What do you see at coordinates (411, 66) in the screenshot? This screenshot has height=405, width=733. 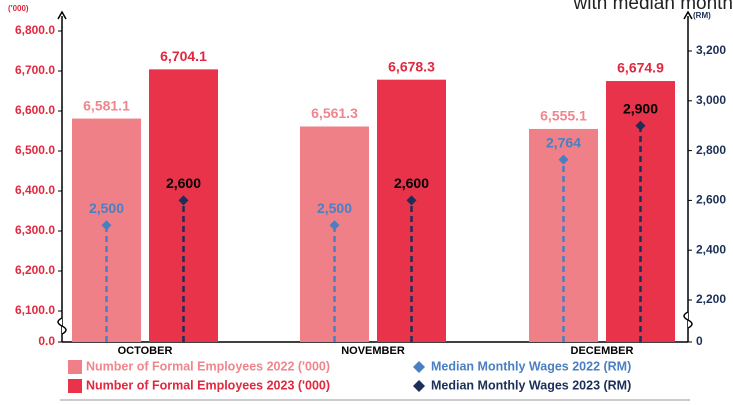 I see `bar-value-label: 6,678.3` at bounding box center [411, 66].